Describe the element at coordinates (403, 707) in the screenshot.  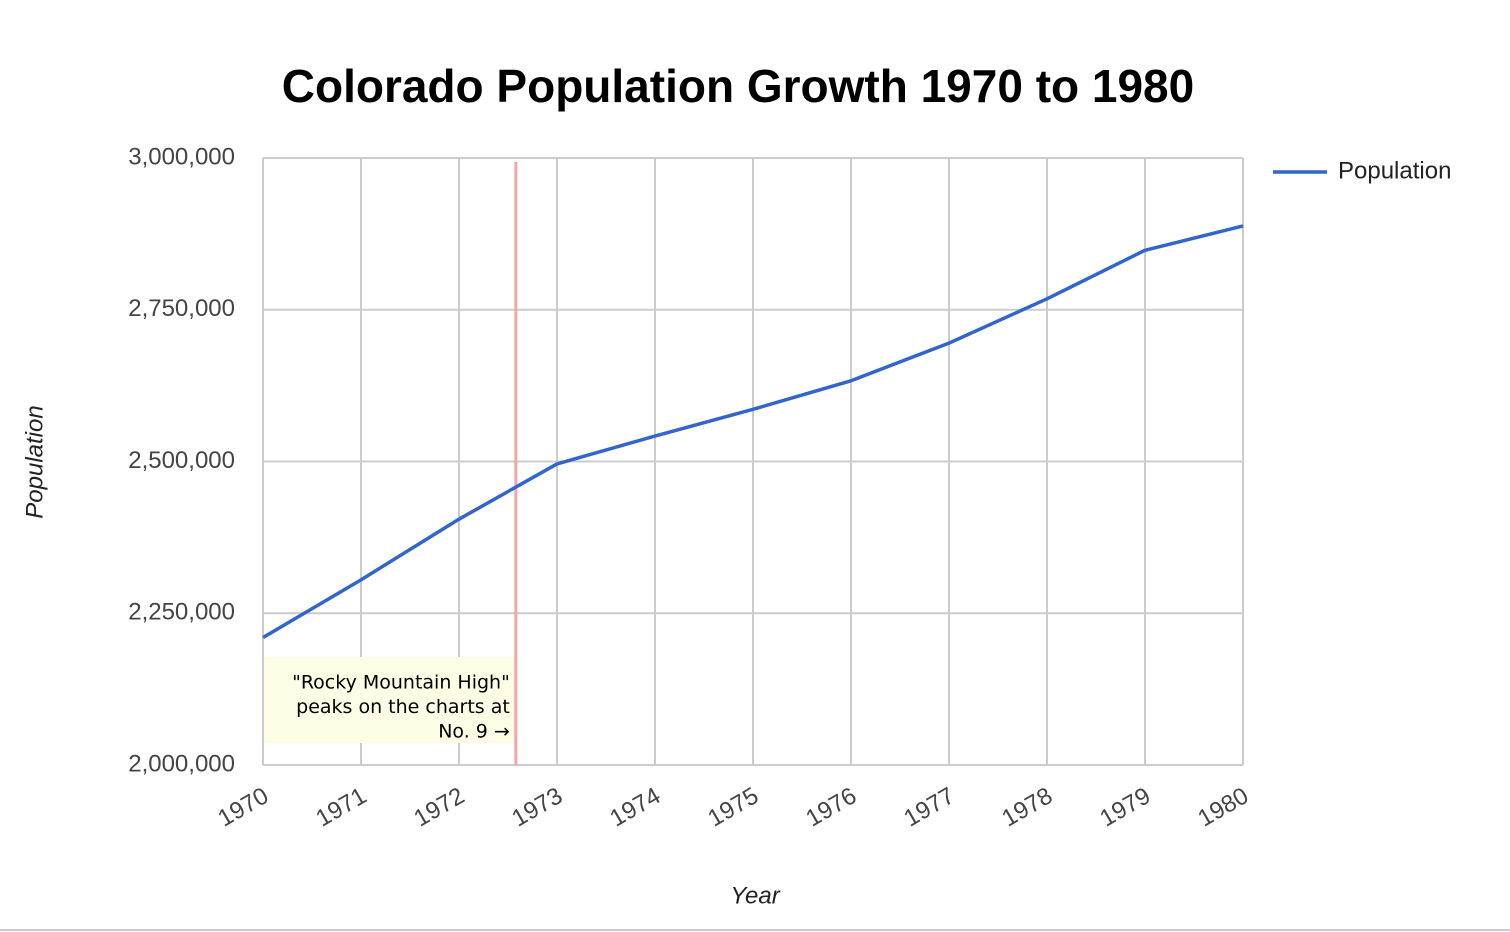
I see `annotation-text: peaks on the charts at` at that location.